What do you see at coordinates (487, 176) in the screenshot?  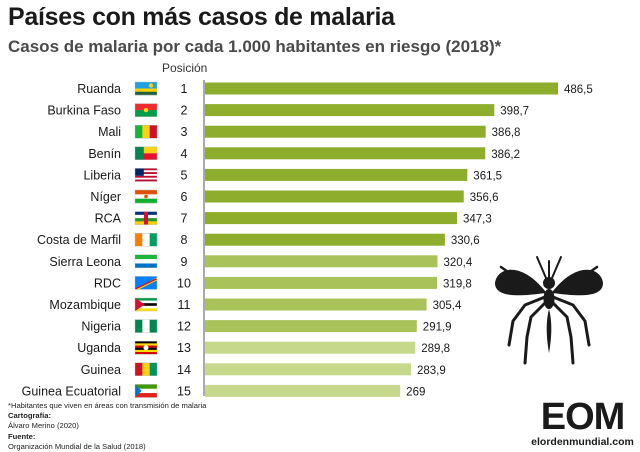 I see `value-label: 361,5` at bounding box center [487, 176].